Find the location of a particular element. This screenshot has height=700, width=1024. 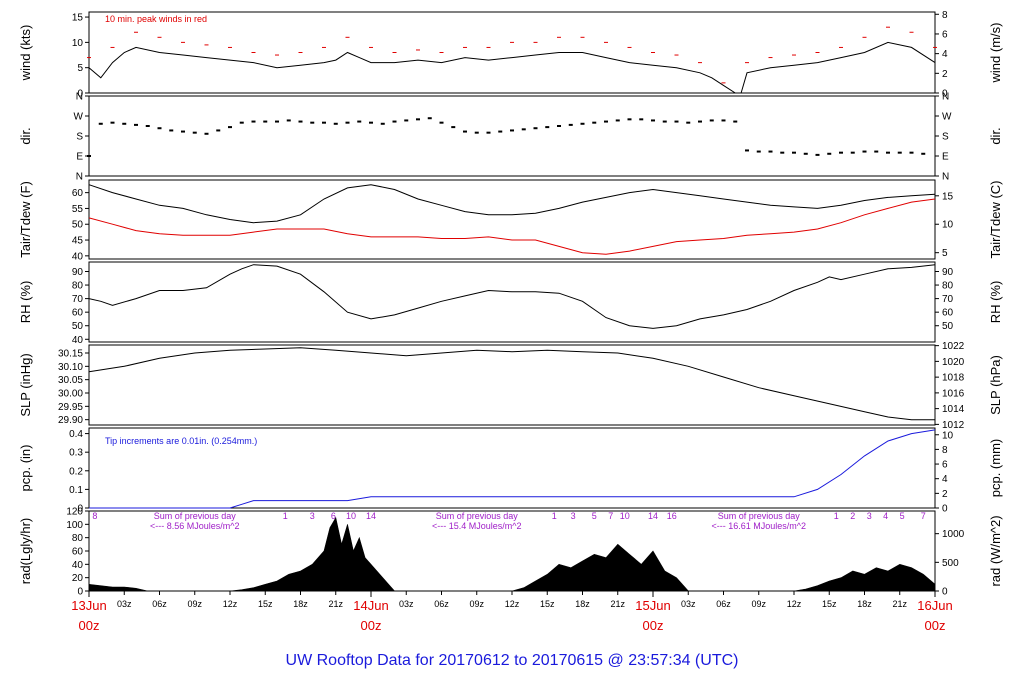

right-tick-label: E is located at coordinates (945, 157).